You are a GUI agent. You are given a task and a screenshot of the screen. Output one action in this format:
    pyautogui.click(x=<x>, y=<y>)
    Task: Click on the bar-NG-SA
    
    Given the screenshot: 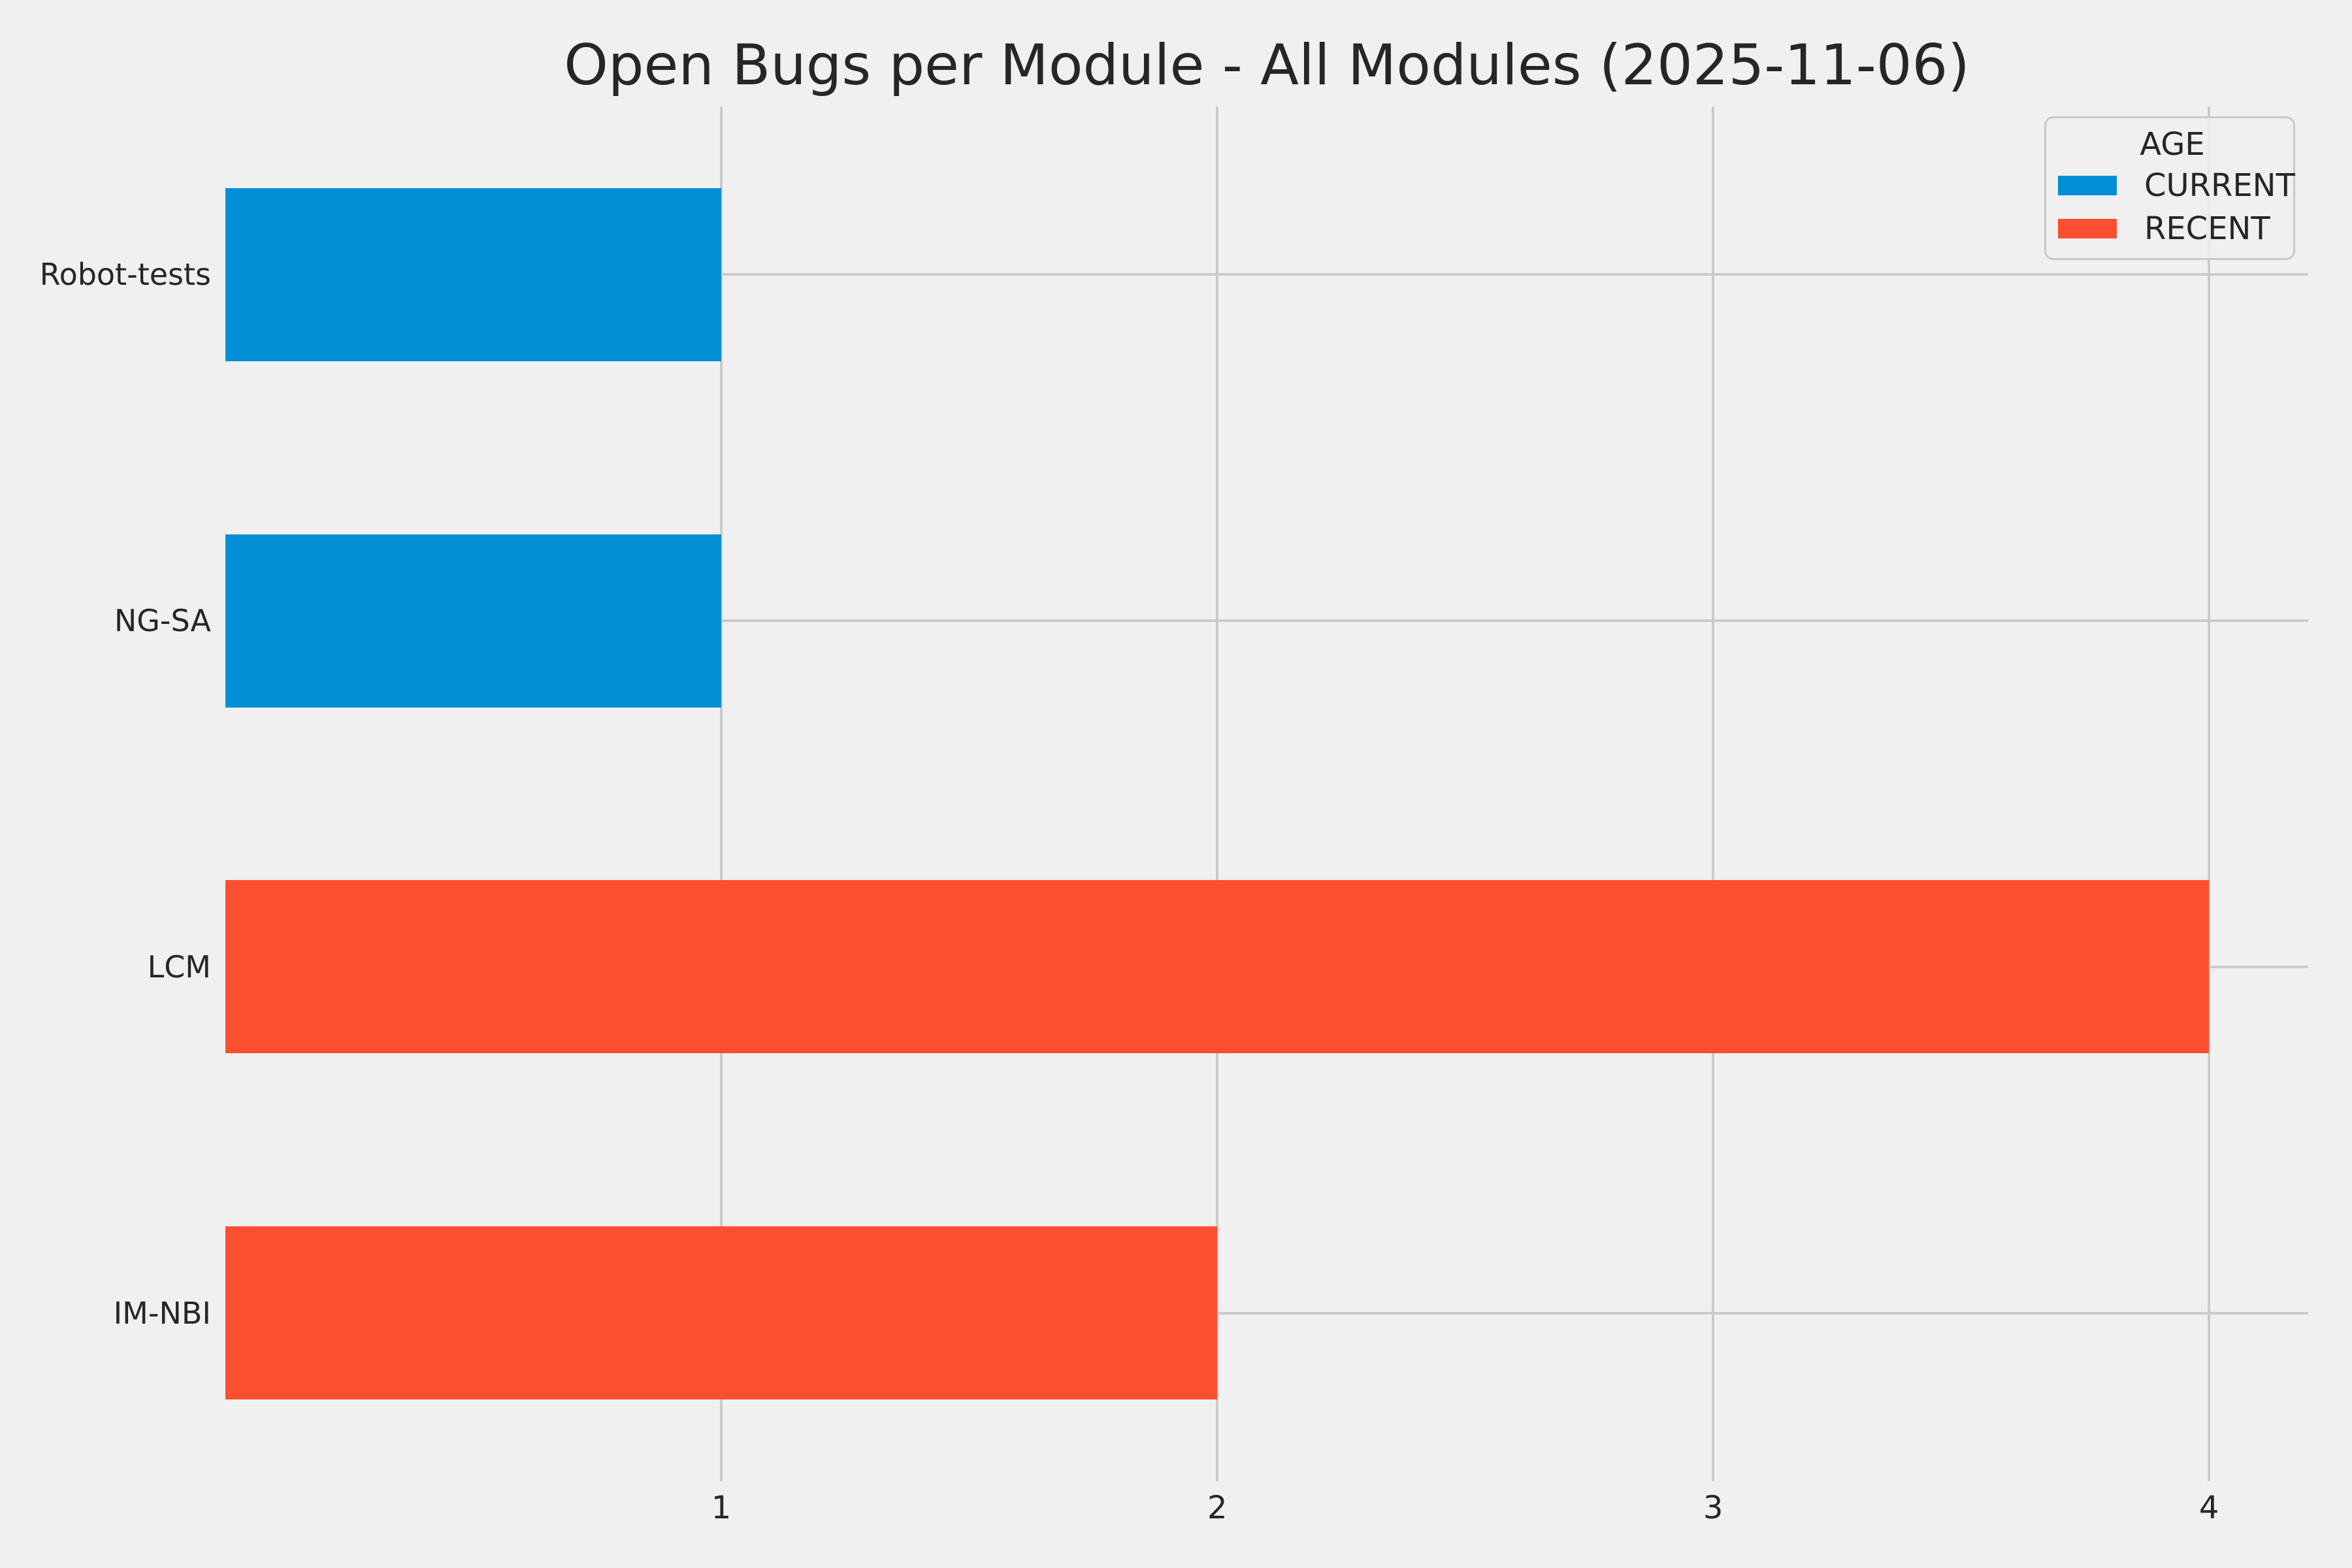 What is the action you would take?
    pyautogui.click(x=473, y=621)
    